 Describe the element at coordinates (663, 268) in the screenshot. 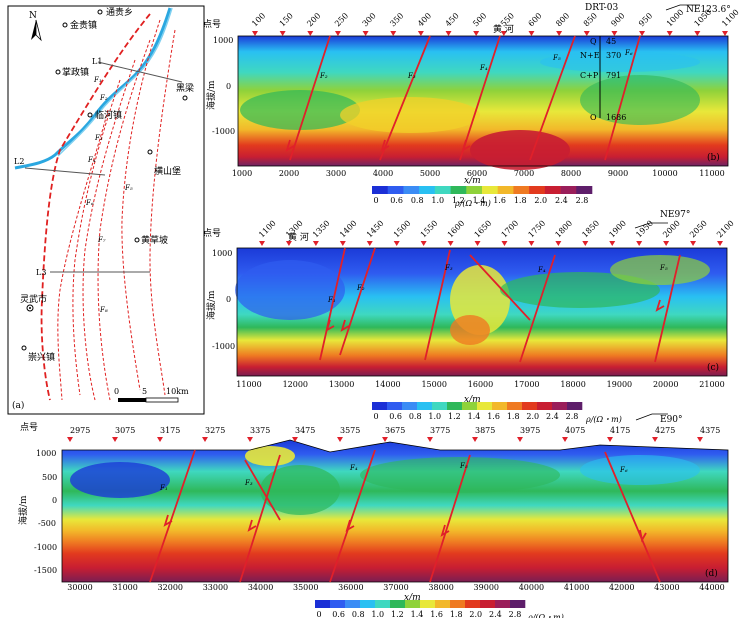

I see `svg-text: F₅` at that location.